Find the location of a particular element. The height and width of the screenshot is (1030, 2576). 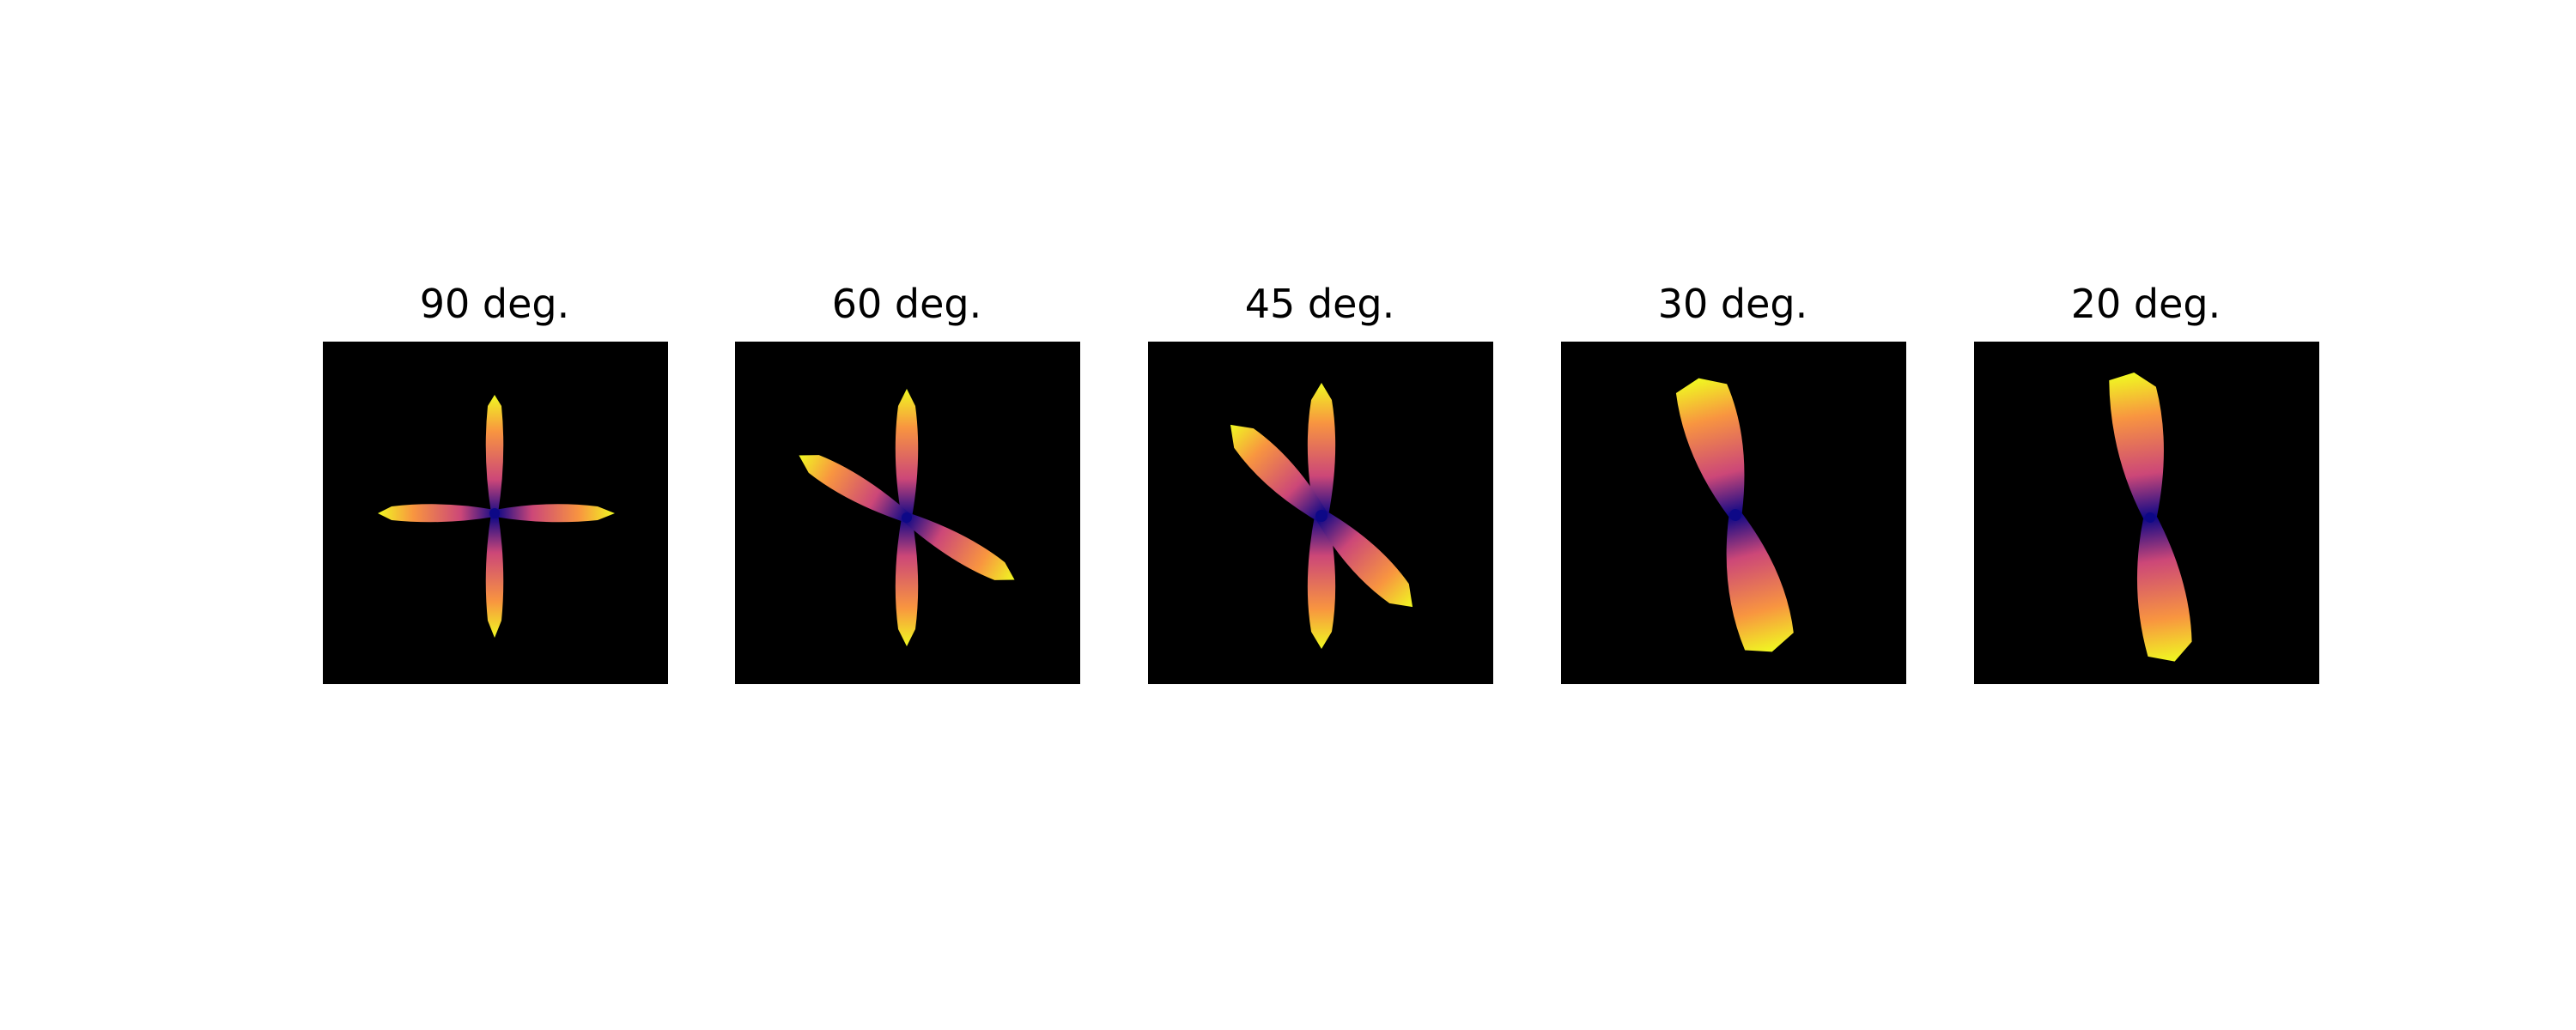

panel-title-20: 20 deg. is located at coordinates (2145, 304).